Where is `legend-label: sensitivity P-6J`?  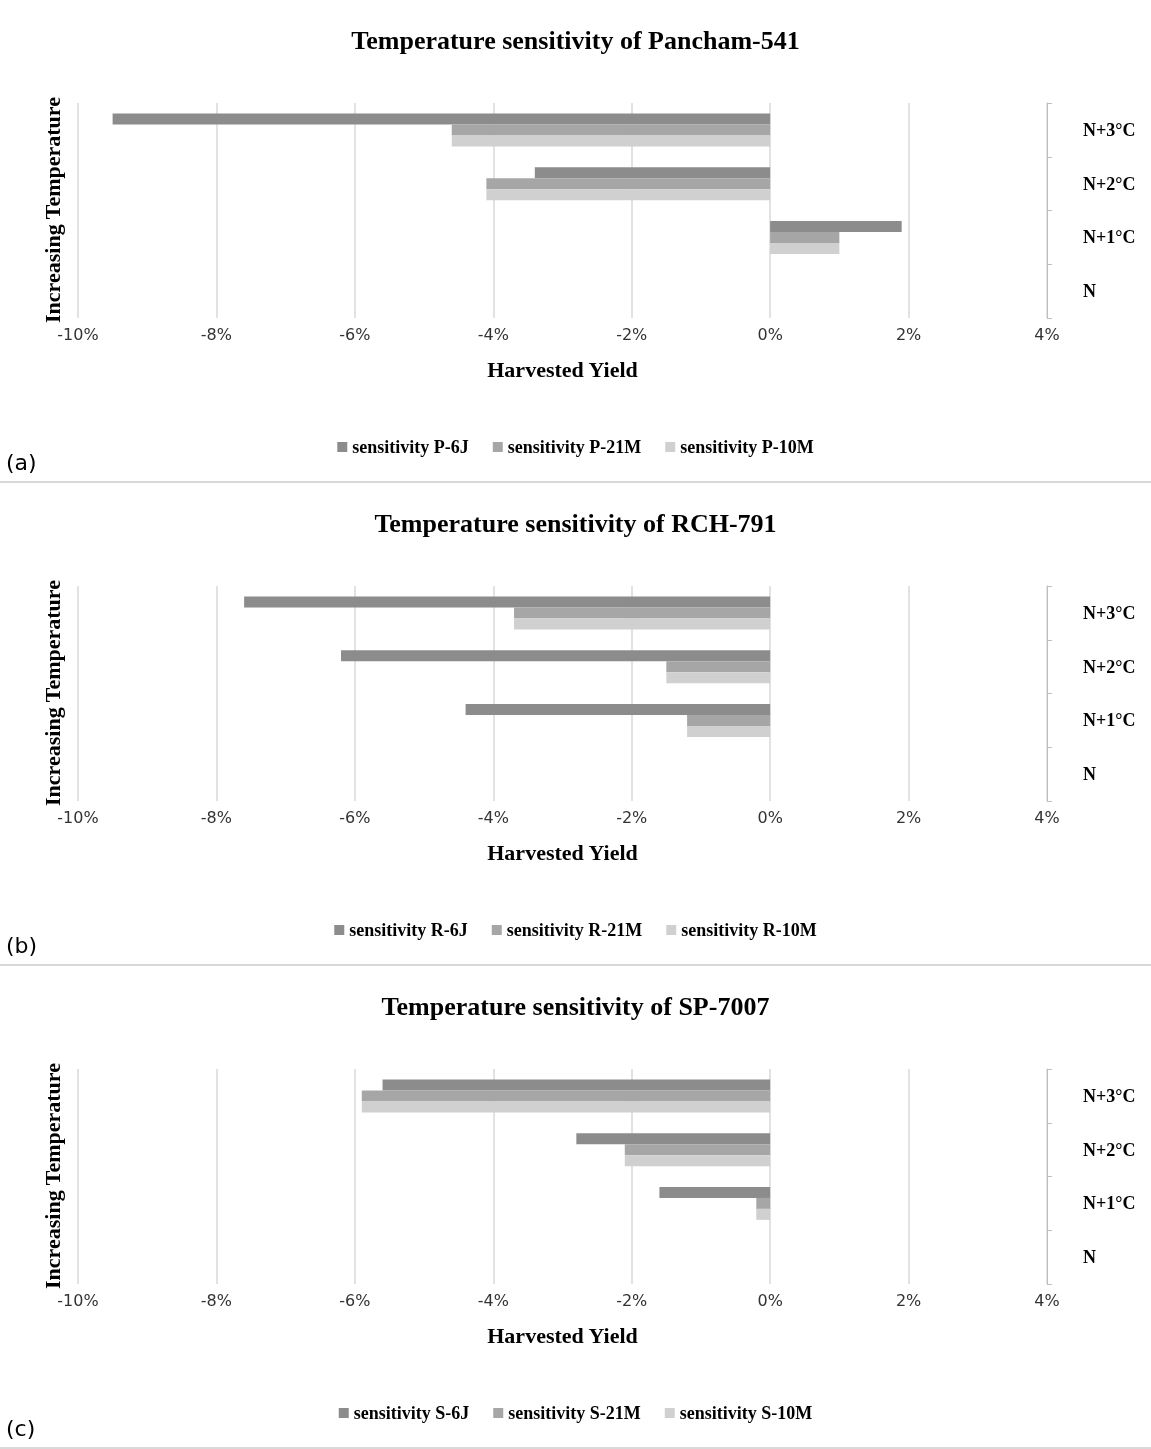
legend-label: sensitivity P-6J is located at coordinates (410, 447).